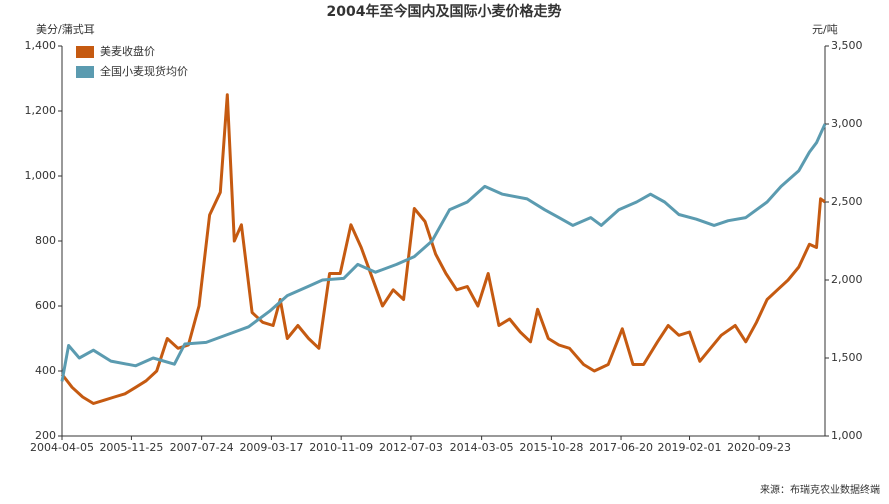 The width and height of the screenshot is (889, 504). I want to click on y-tick-label: 200, so click(45, 435).